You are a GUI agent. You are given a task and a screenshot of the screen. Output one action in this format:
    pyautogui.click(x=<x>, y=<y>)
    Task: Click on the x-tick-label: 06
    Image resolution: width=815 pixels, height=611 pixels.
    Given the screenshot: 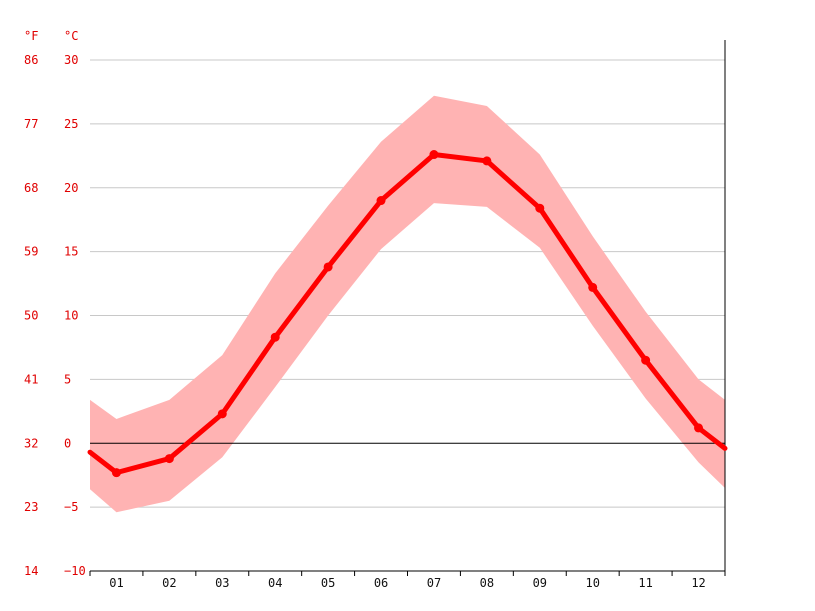 What is the action you would take?
    pyautogui.click(x=381, y=583)
    